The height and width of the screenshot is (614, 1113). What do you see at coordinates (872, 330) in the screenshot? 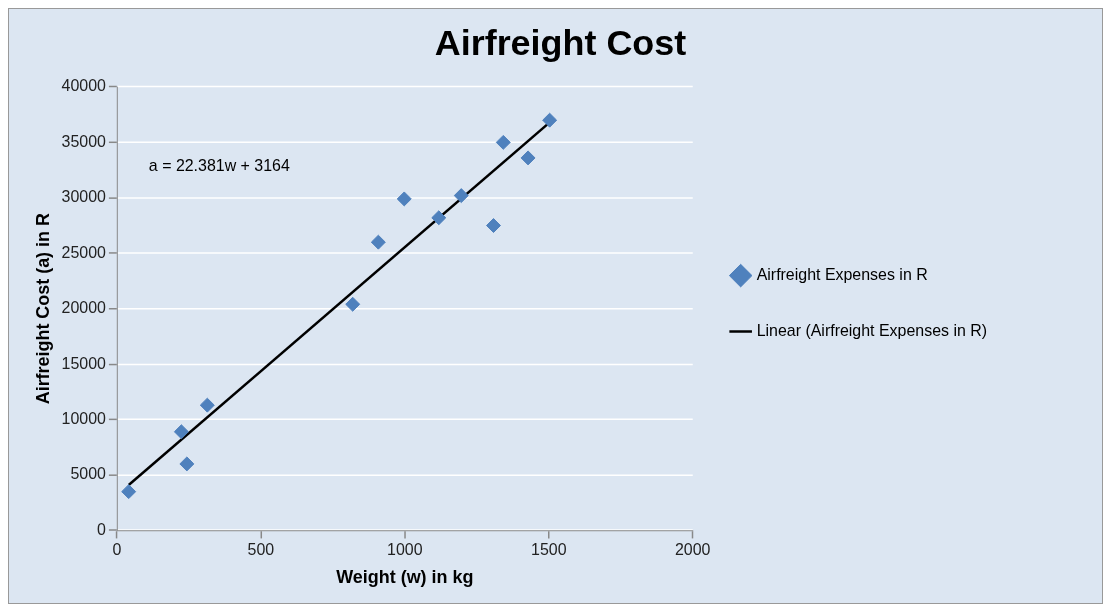
I see `legend-label: Linear (Airfreight Expenses in R)` at bounding box center [872, 330].